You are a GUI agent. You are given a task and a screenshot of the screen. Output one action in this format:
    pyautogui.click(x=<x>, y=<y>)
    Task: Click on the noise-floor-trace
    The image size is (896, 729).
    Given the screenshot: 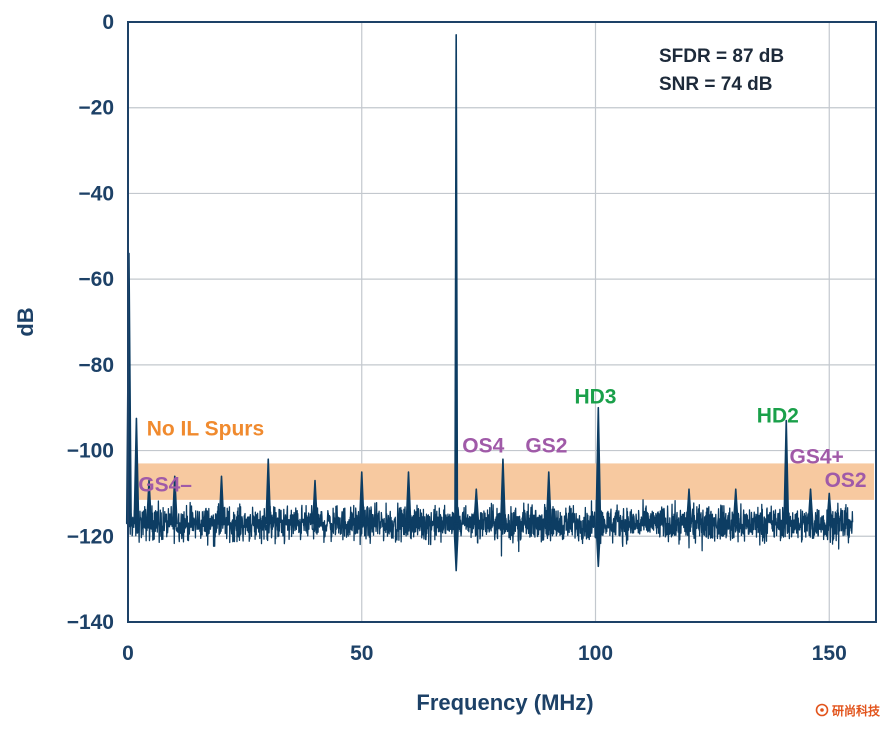 What is the action you would take?
    pyautogui.click(x=490, y=528)
    